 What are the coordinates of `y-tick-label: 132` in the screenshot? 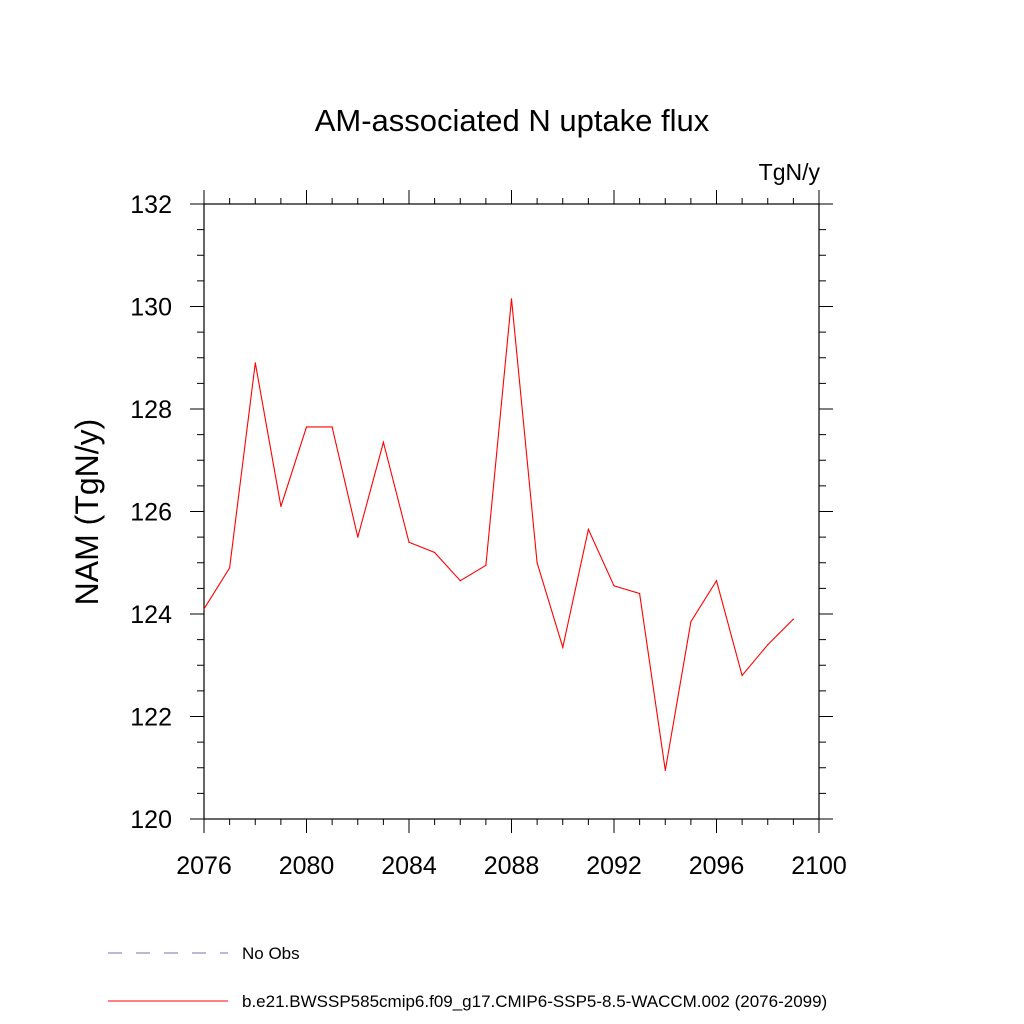 It's located at (151, 205).